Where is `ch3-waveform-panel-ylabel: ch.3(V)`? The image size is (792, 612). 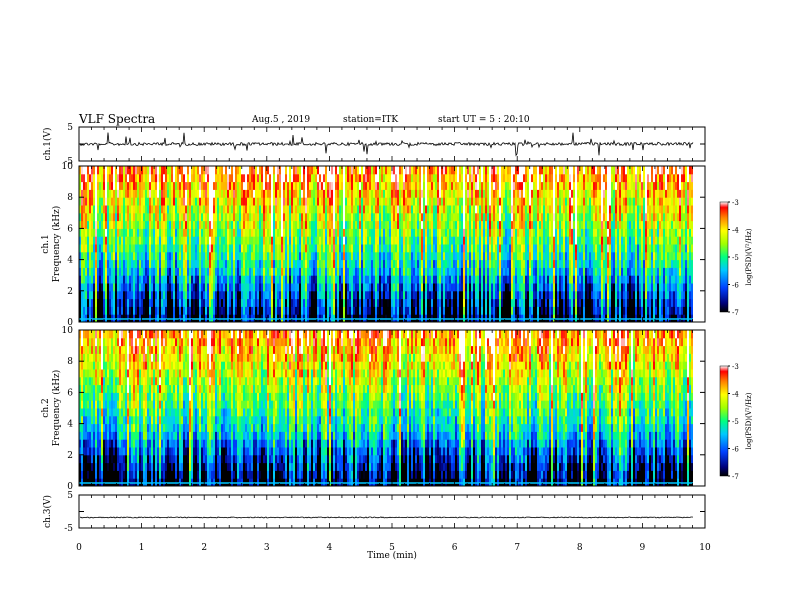
ch3-waveform-panel-ylabel: ch.3(V) is located at coordinates (47, 511).